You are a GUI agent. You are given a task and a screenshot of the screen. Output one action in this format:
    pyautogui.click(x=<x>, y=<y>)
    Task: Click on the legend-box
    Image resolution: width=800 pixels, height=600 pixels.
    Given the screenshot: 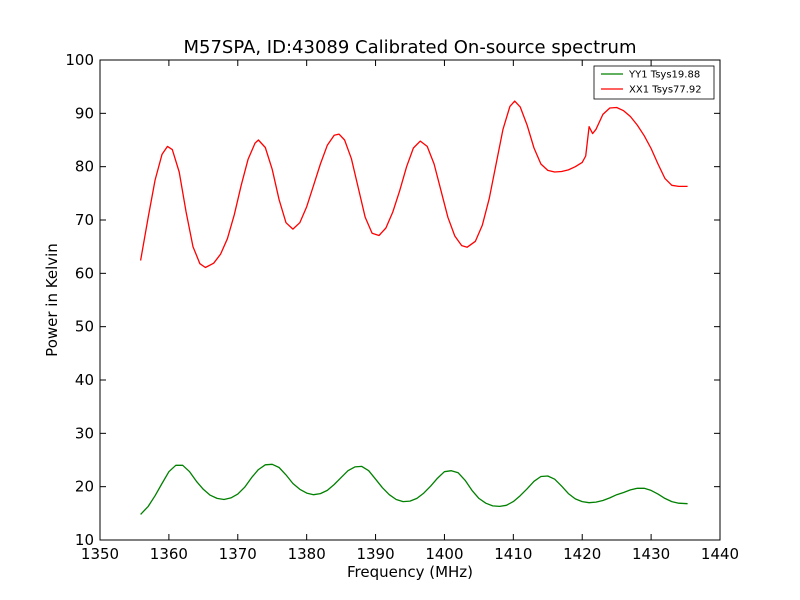 What is the action you would take?
    pyautogui.click(x=654, y=82)
    